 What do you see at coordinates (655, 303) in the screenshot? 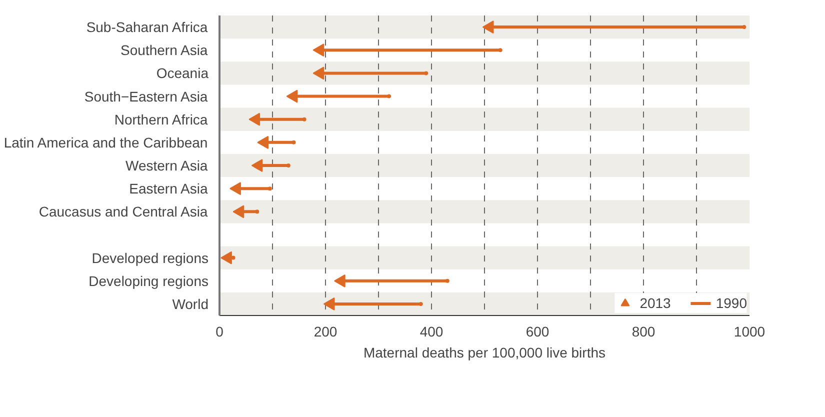
I see `legend-label: 2013` at bounding box center [655, 303].